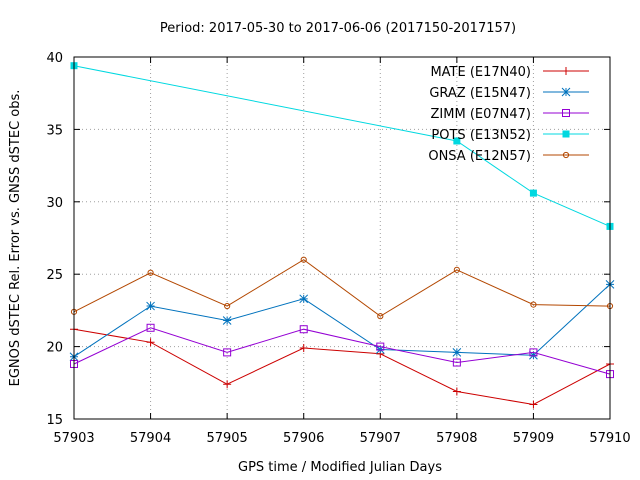 The width and height of the screenshot is (640, 480). I want to click on x-tick-label: 57906, so click(303, 438).